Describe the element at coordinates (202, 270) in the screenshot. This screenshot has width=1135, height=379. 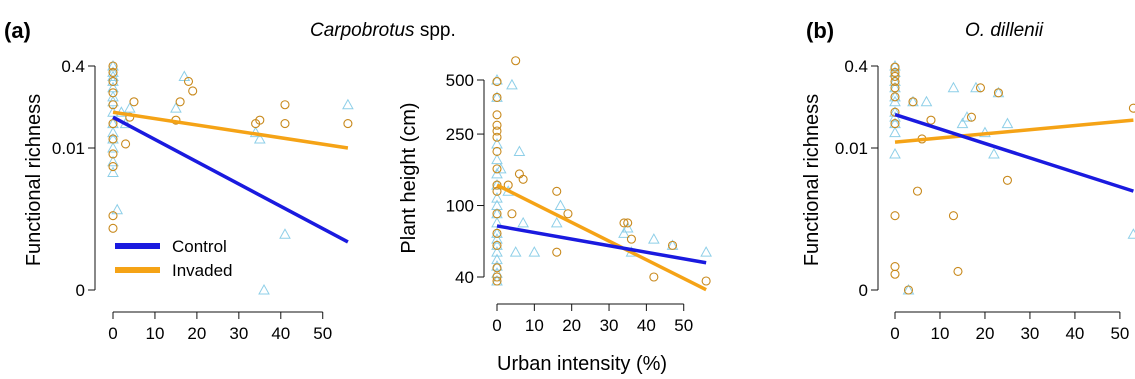
I see `legend-invaded-label: Invaded` at that location.